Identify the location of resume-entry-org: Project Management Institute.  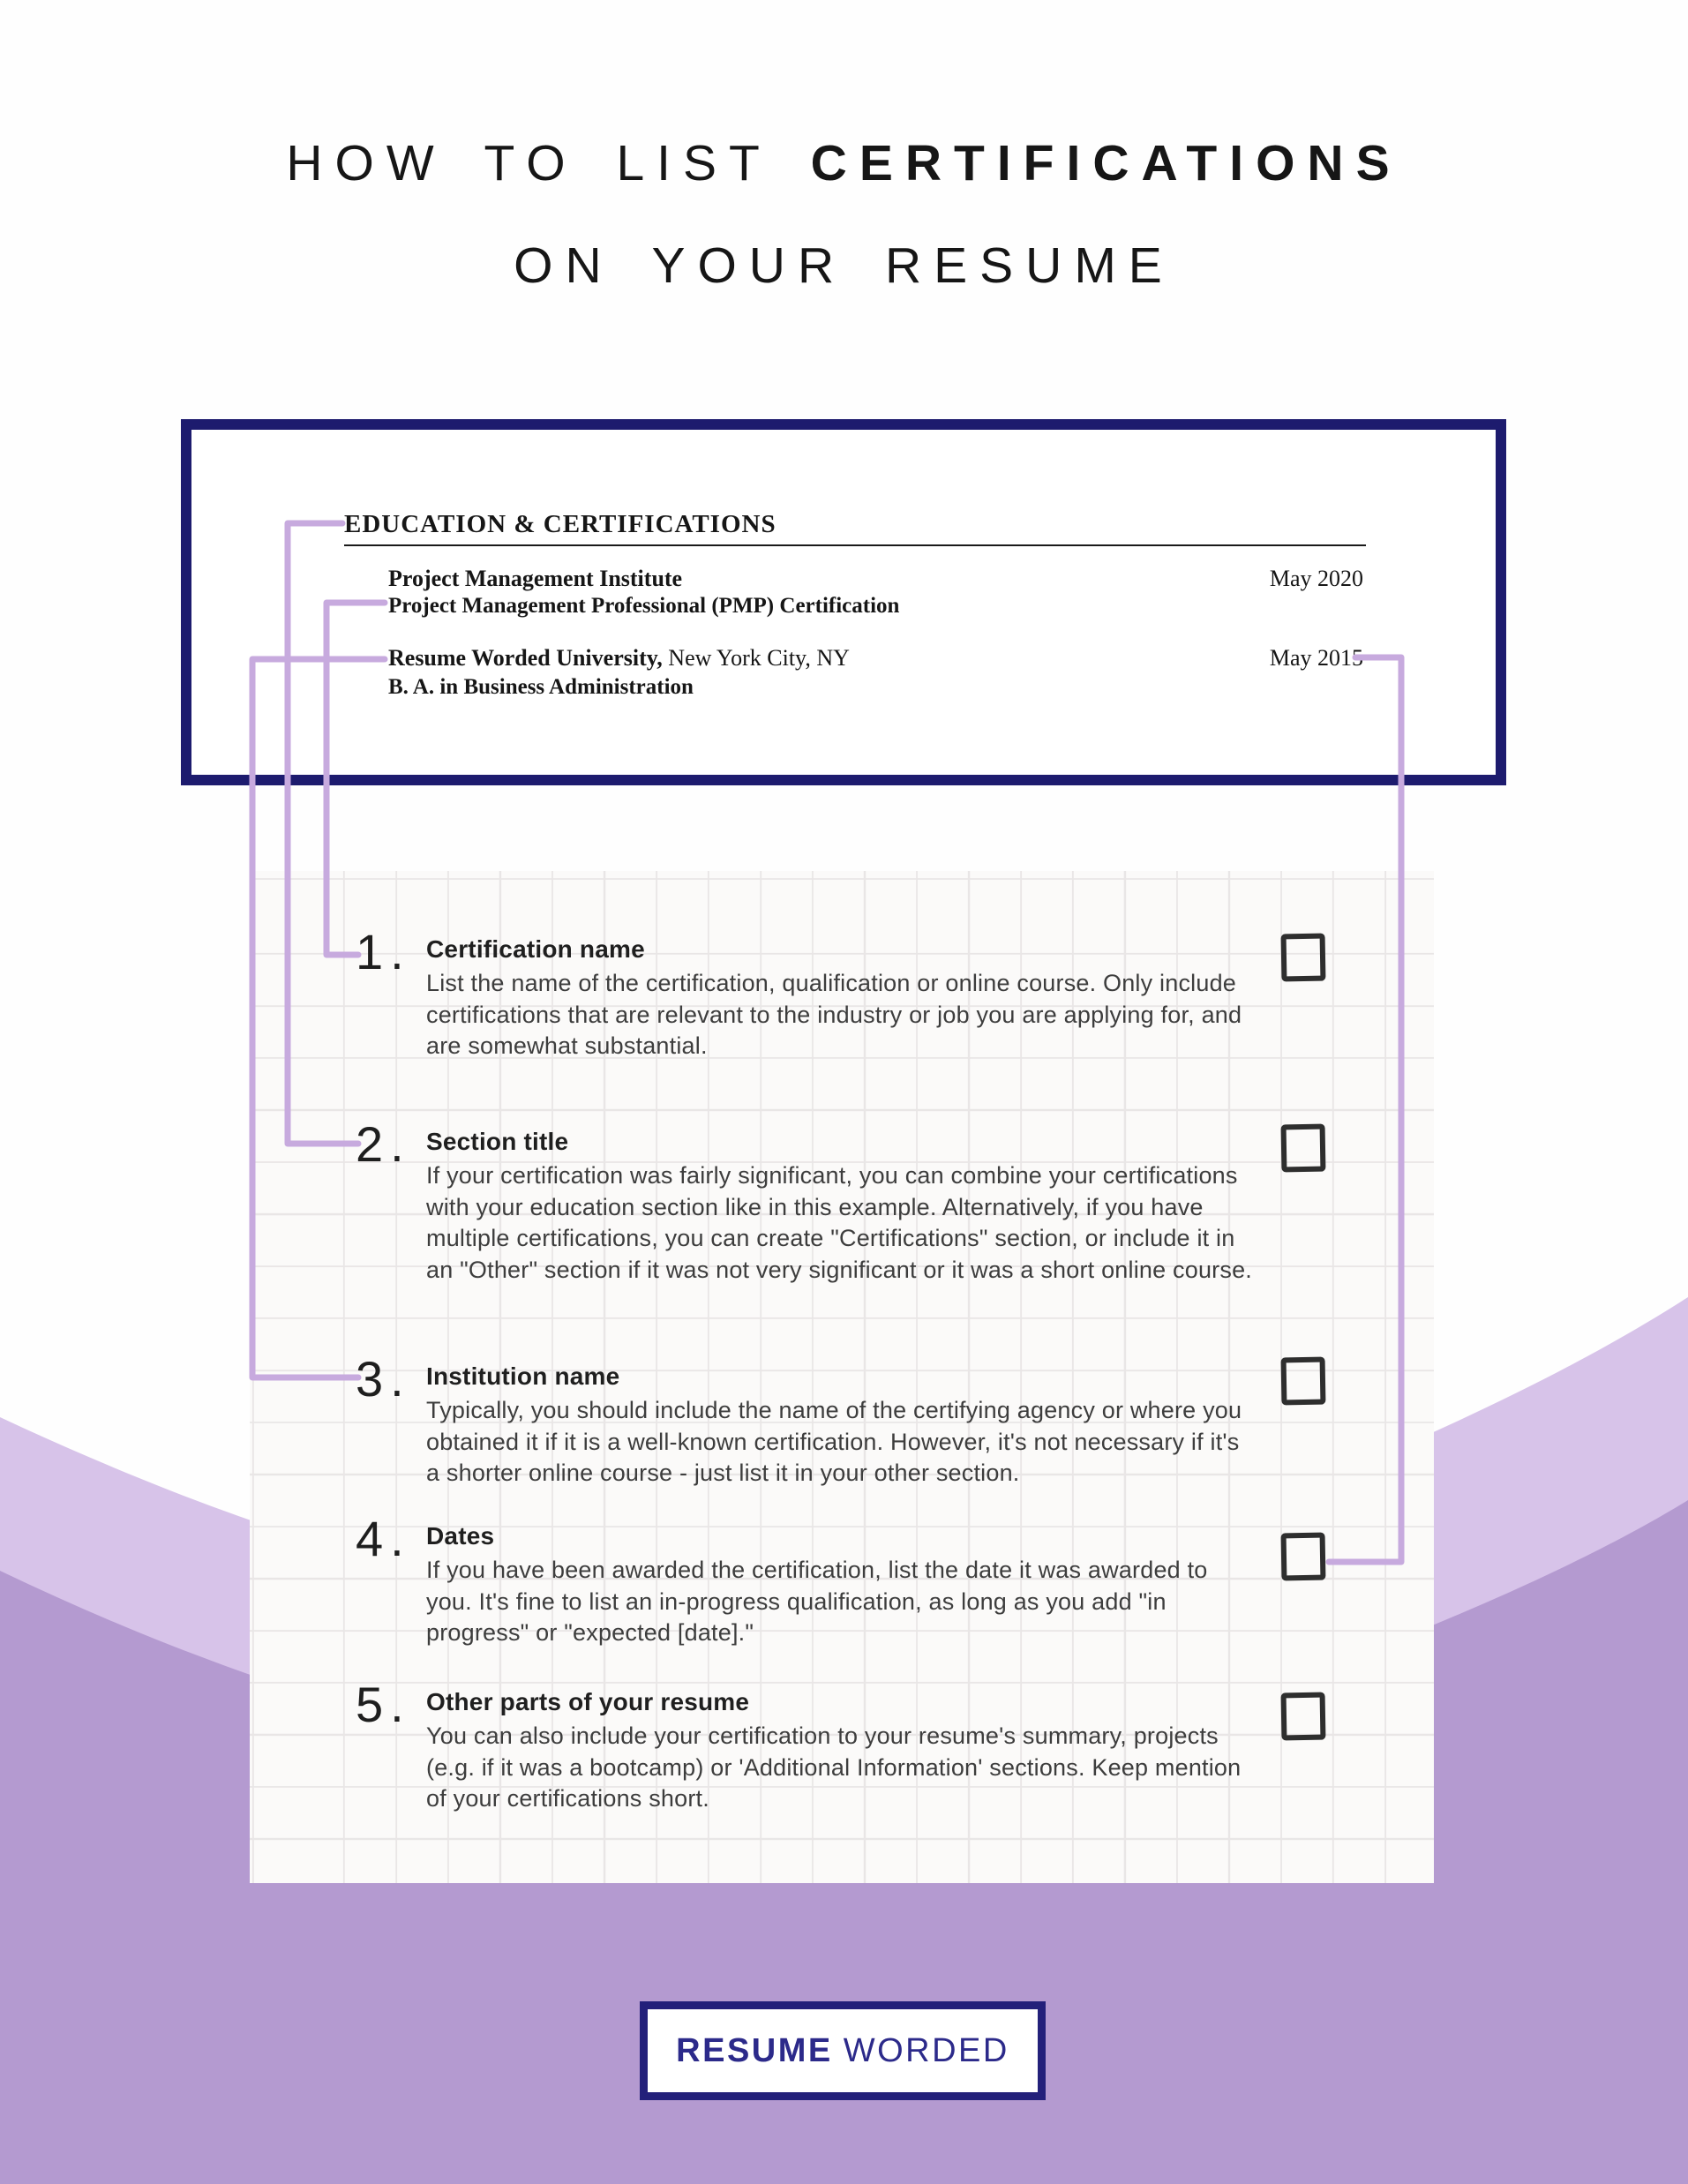
(535, 579).